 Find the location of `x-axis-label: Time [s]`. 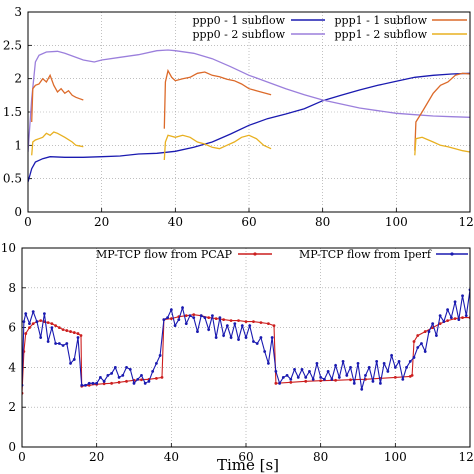

x-axis-label: Time [s] is located at coordinates (248, 465).